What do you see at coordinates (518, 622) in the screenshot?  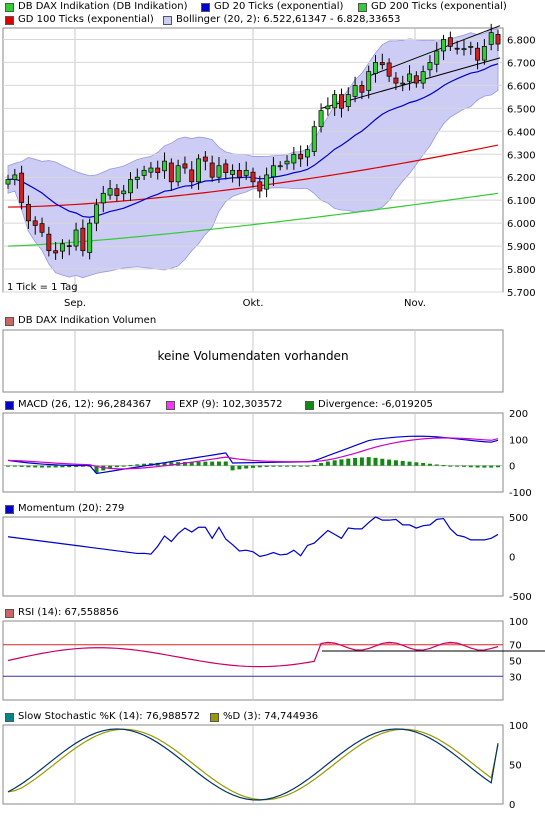 I see `rsi-plot-area-y-tick-label: 100` at bounding box center [518, 622].